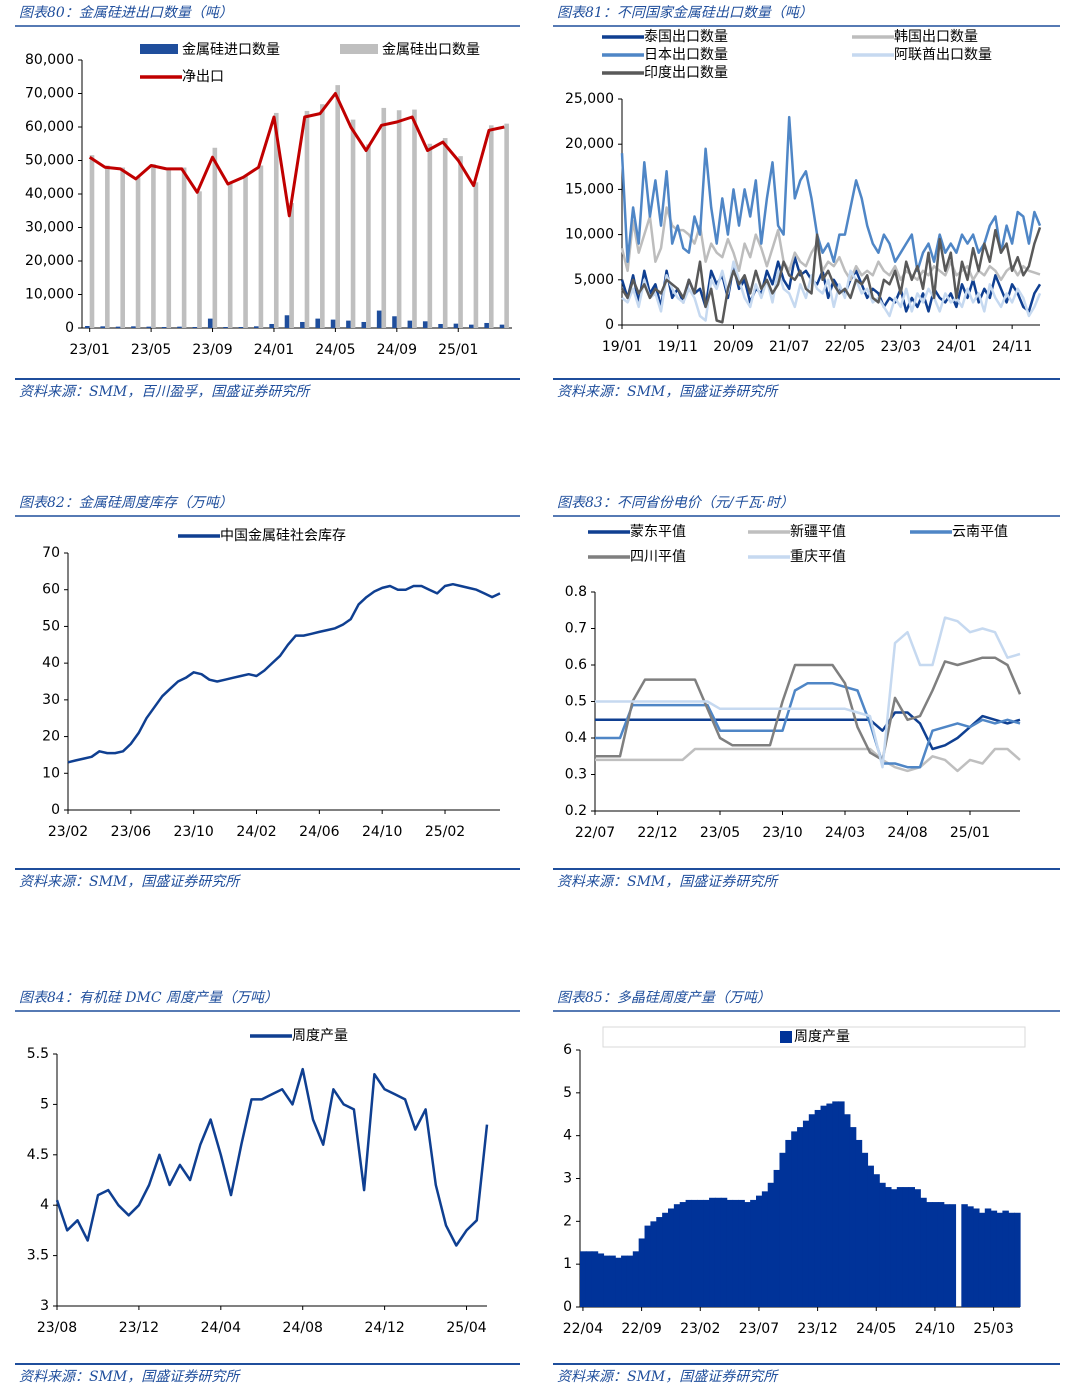 The image size is (1065, 1390). What do you see at coordinates (576, 702) in the screenshot?
I see `y-tick-label: 0.5` at bounding box center [576, 702].